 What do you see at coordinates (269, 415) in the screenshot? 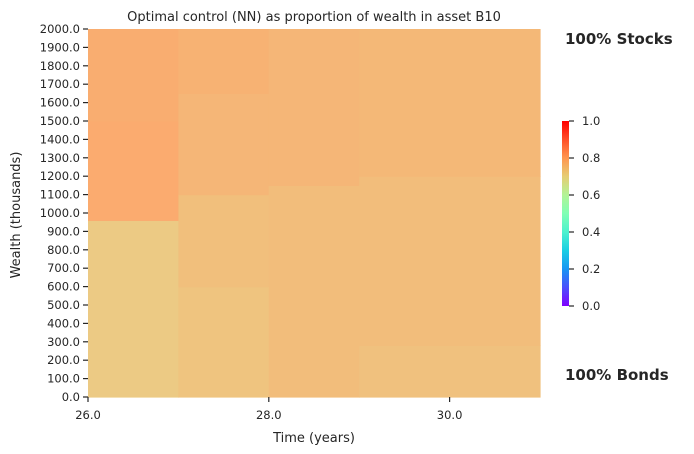
I see `x-tick-label: 28.0` at bounding box center [269, 415].